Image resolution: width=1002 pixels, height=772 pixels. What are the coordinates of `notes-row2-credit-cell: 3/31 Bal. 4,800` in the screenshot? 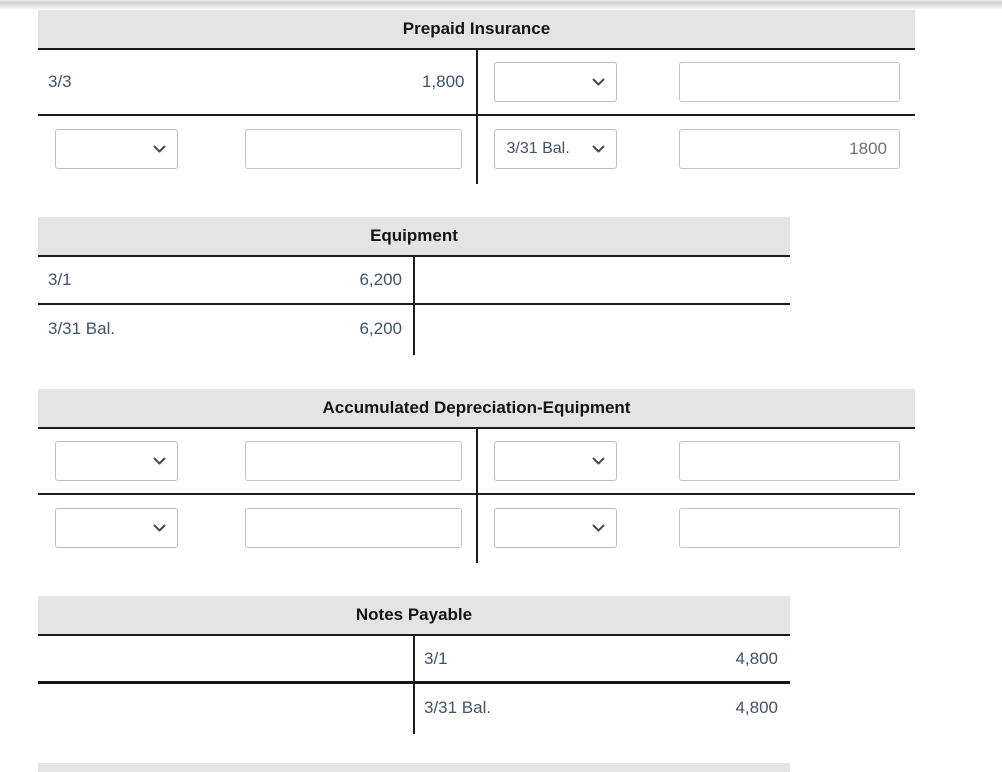 It's located at (602, 708).